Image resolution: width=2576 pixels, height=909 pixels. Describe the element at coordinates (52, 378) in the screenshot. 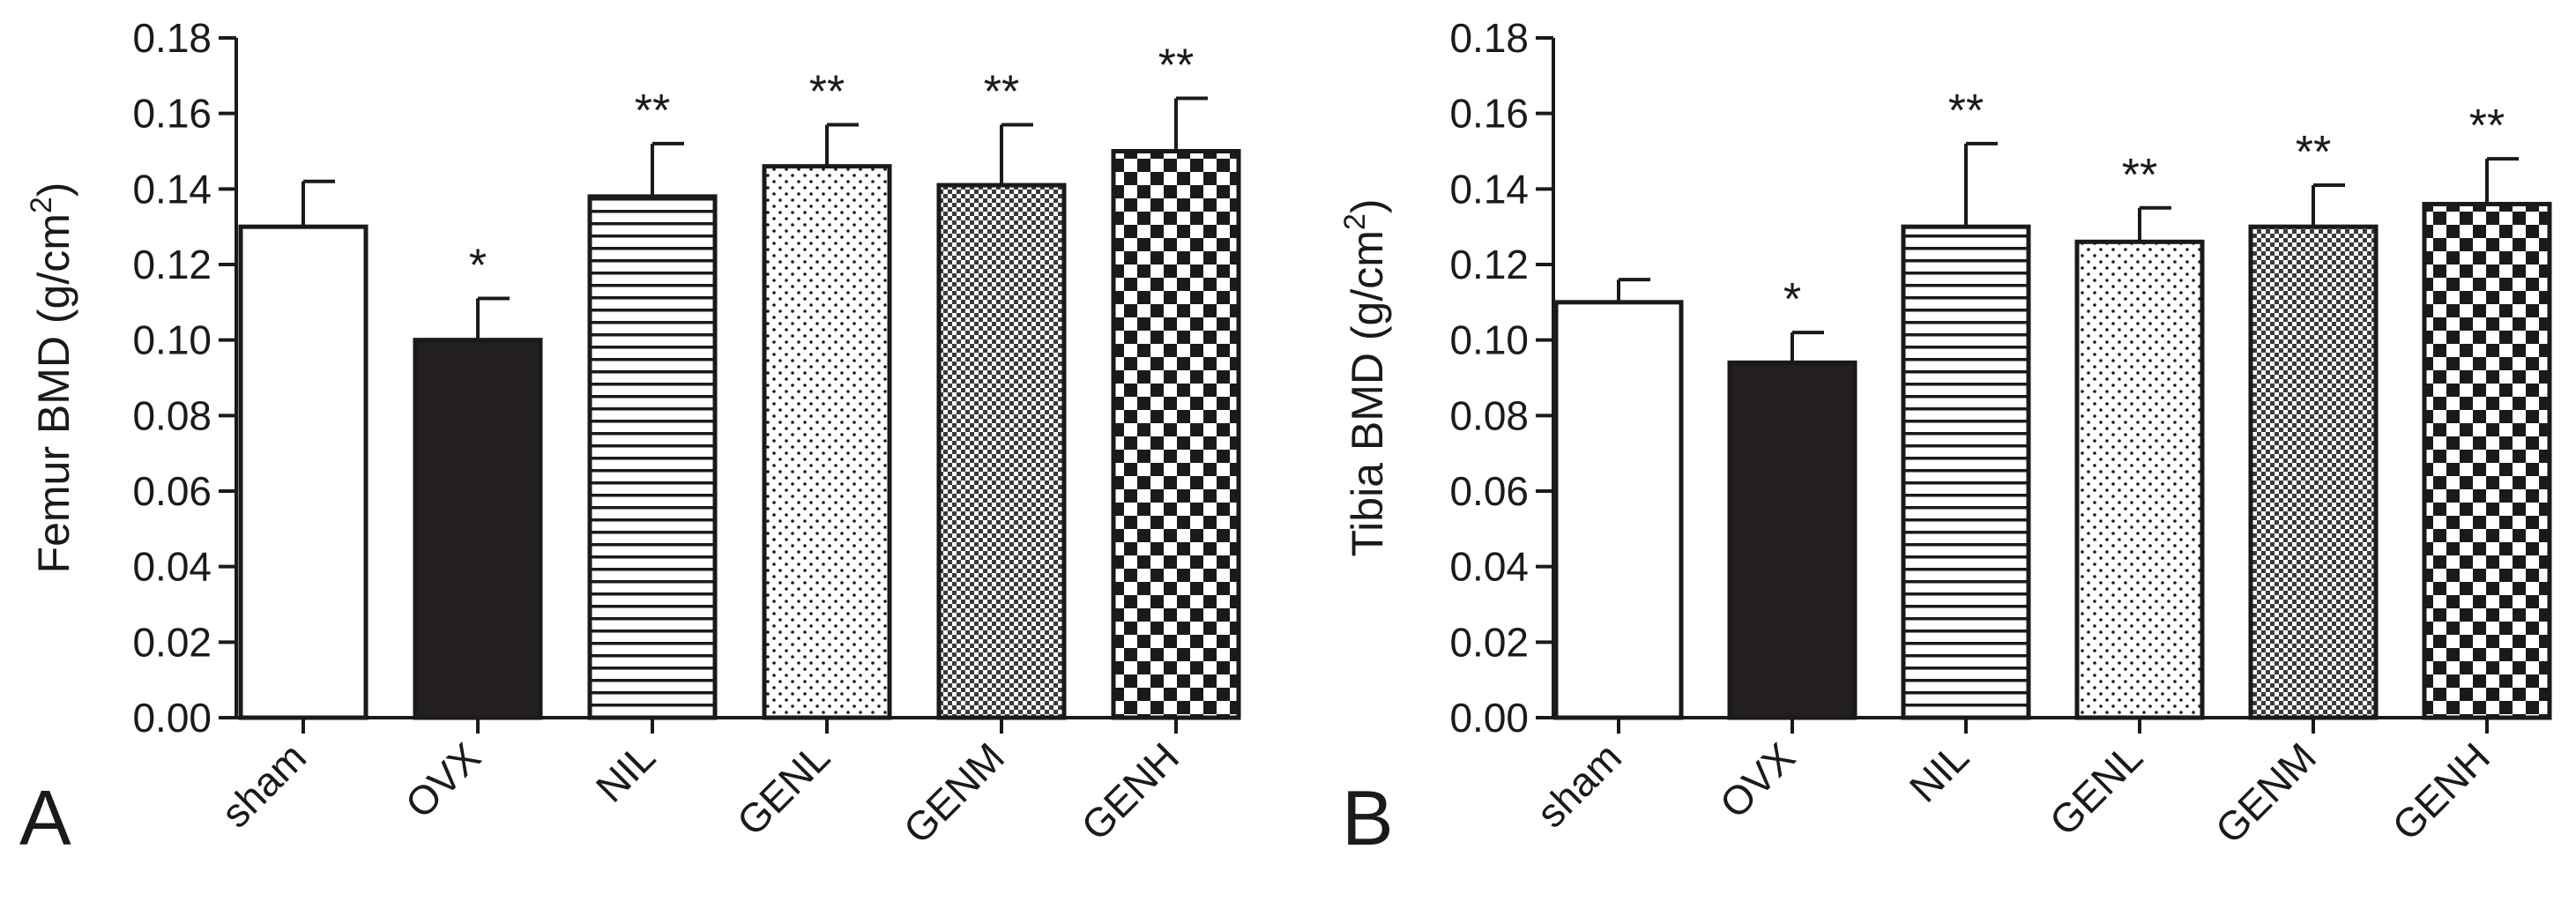

I see `y-axis-title: Femur BMD (g/cm2)` at that location.